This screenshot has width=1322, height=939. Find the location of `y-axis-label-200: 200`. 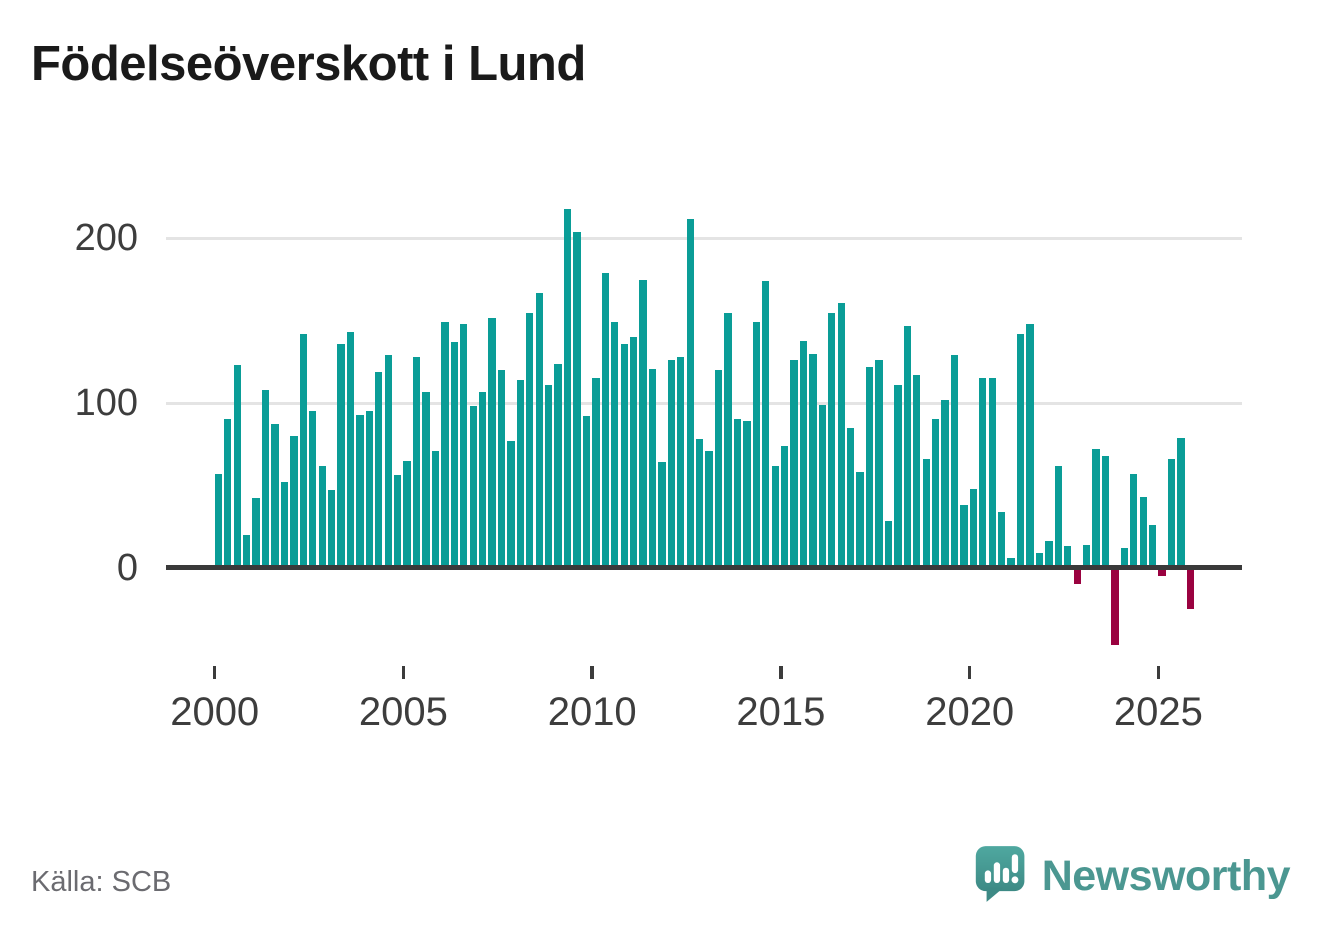

y-axis-label-200: 200 is located at coordinates (106, 238).